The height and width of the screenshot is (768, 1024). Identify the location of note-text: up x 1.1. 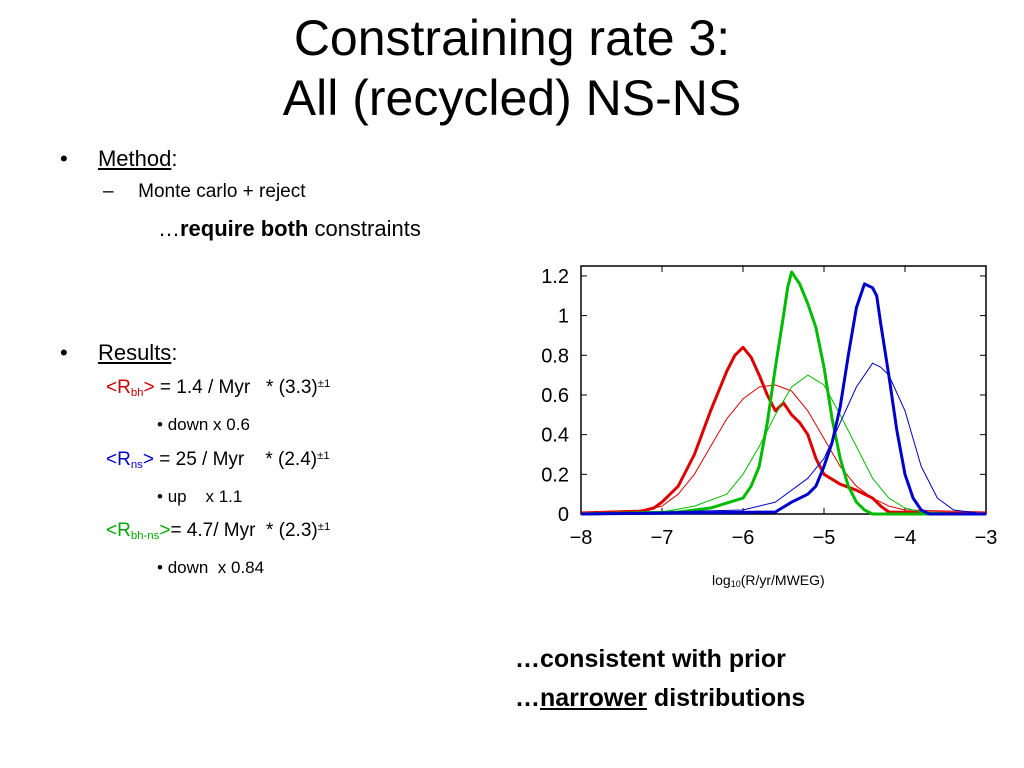
(205, 496).